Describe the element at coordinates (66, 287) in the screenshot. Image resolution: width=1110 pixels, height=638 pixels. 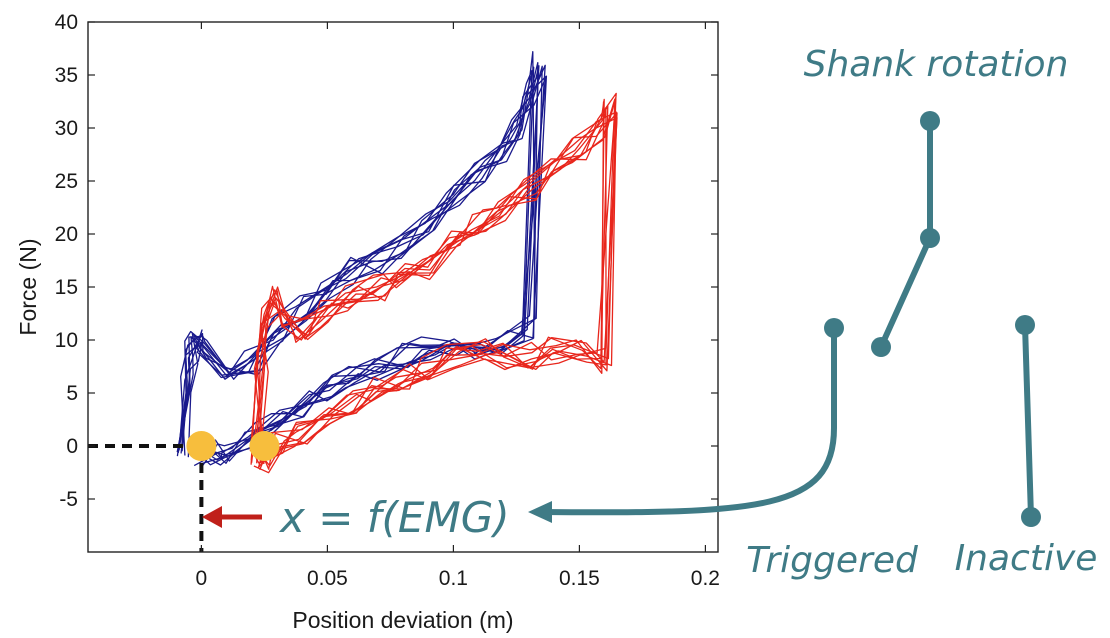
I see `y-tick-label: 15` at that location.